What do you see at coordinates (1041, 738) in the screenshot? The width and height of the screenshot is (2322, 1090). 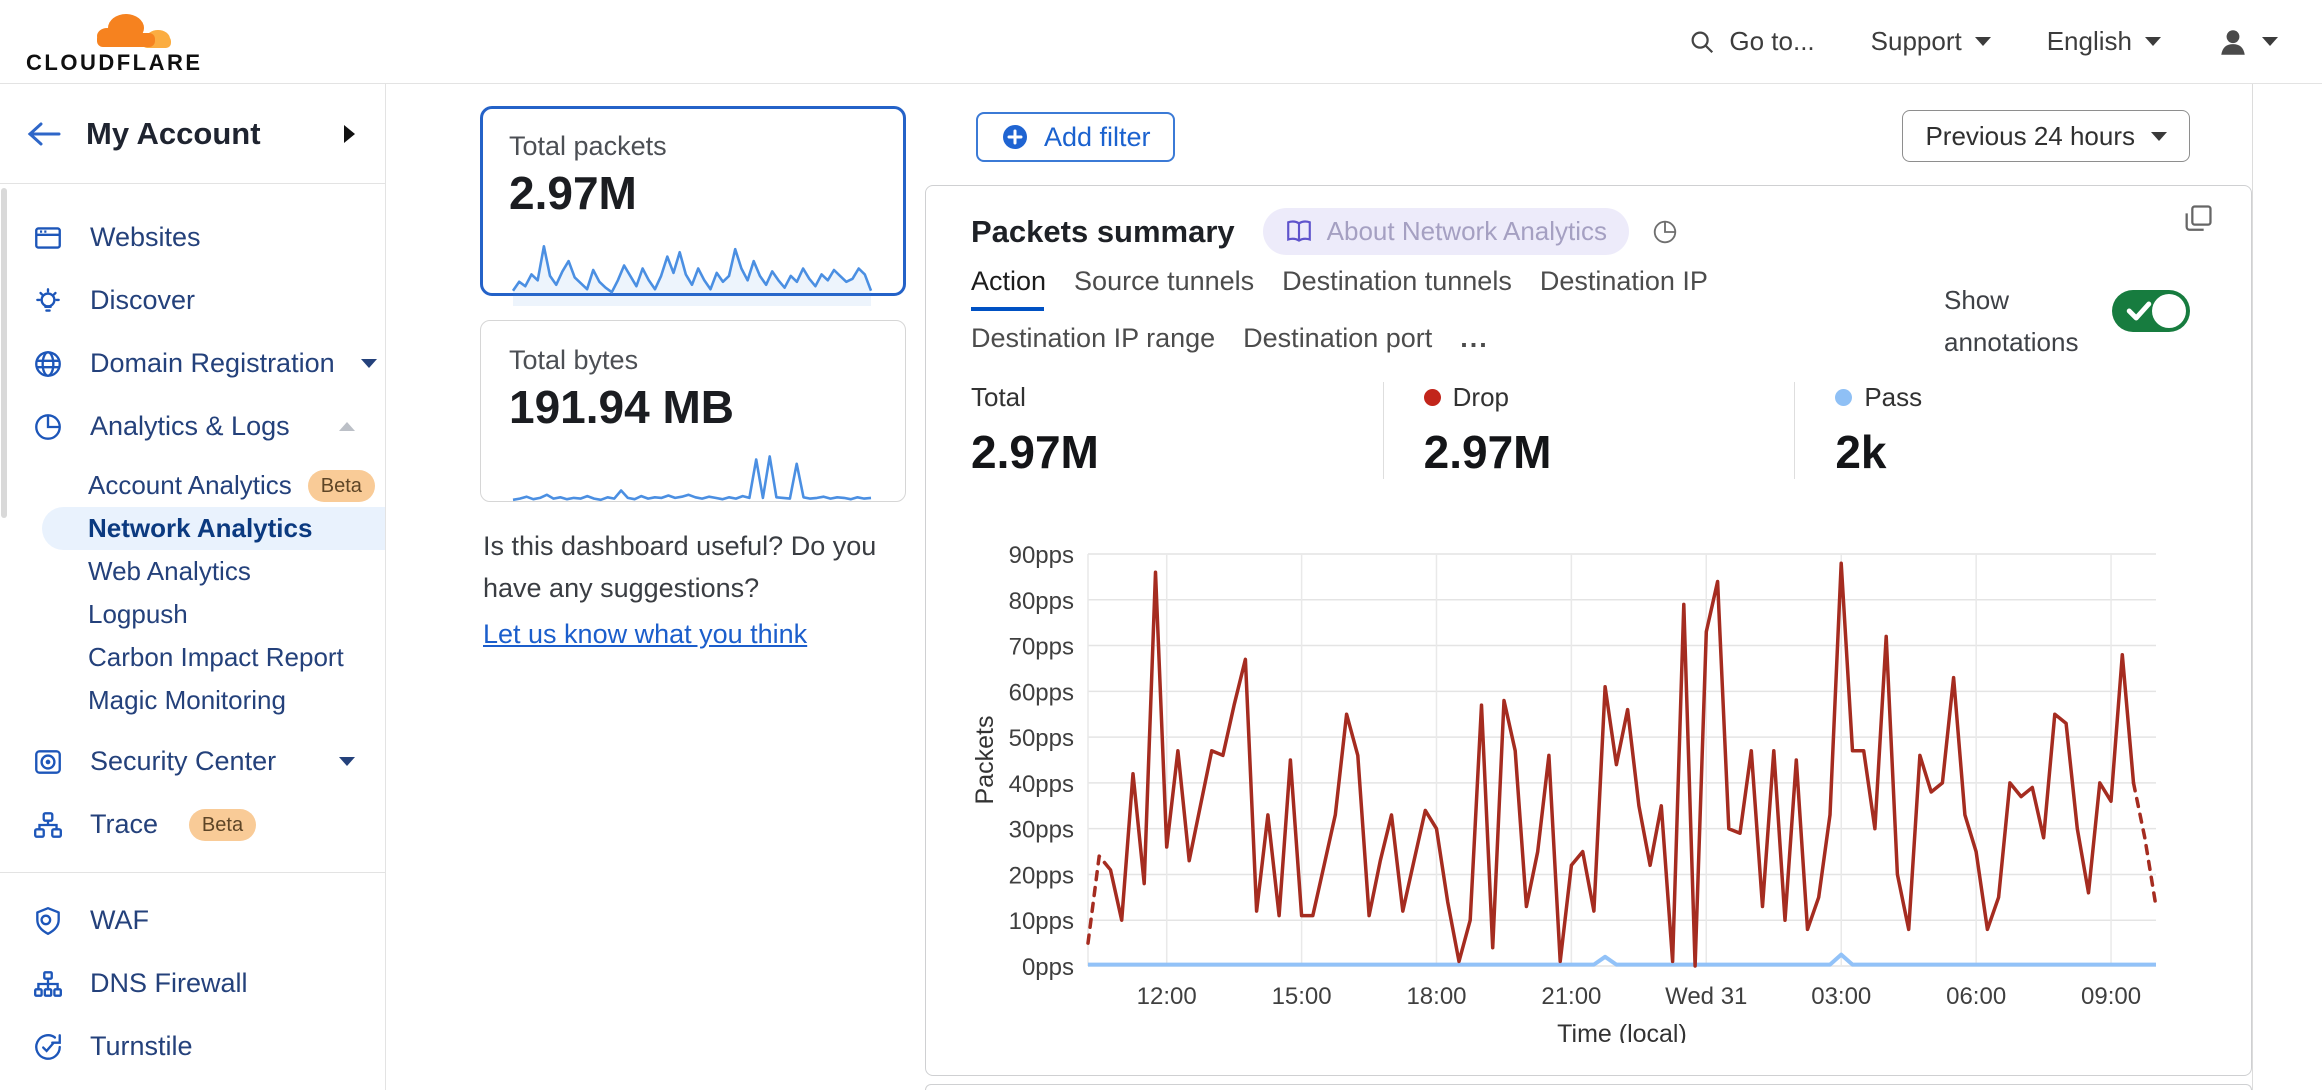 I see `svg-text: 50pps` at bounding box center [1041, 738].